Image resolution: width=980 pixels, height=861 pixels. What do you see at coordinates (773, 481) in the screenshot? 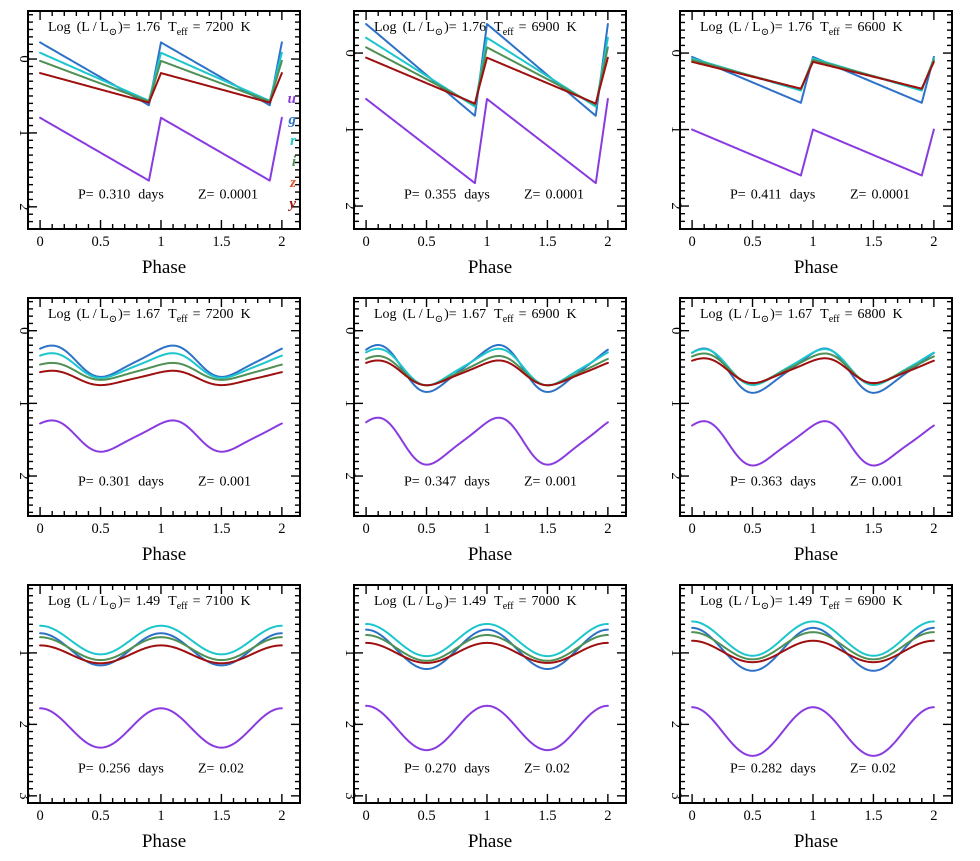
I see `period-label: P= 0.363 days` at bounding box center [773, 481].